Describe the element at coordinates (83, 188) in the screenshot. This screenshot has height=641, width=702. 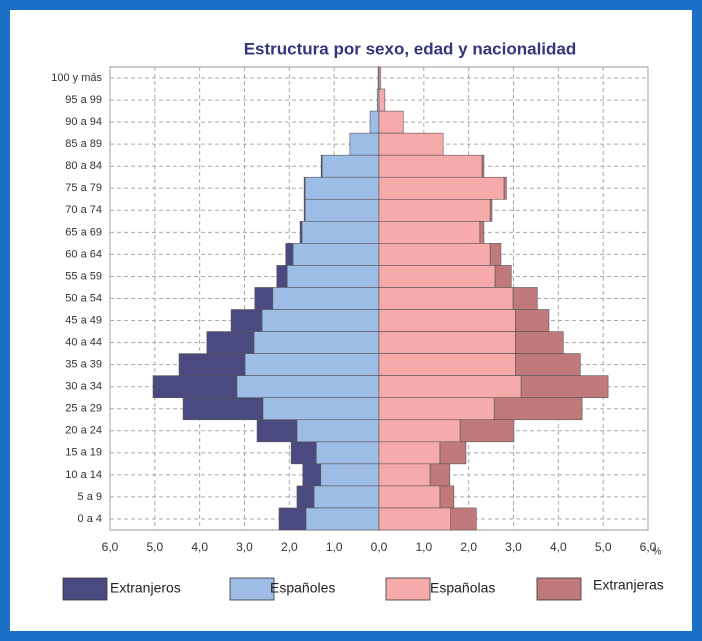
I see `y-tick-label: 75 a 79` at that location.